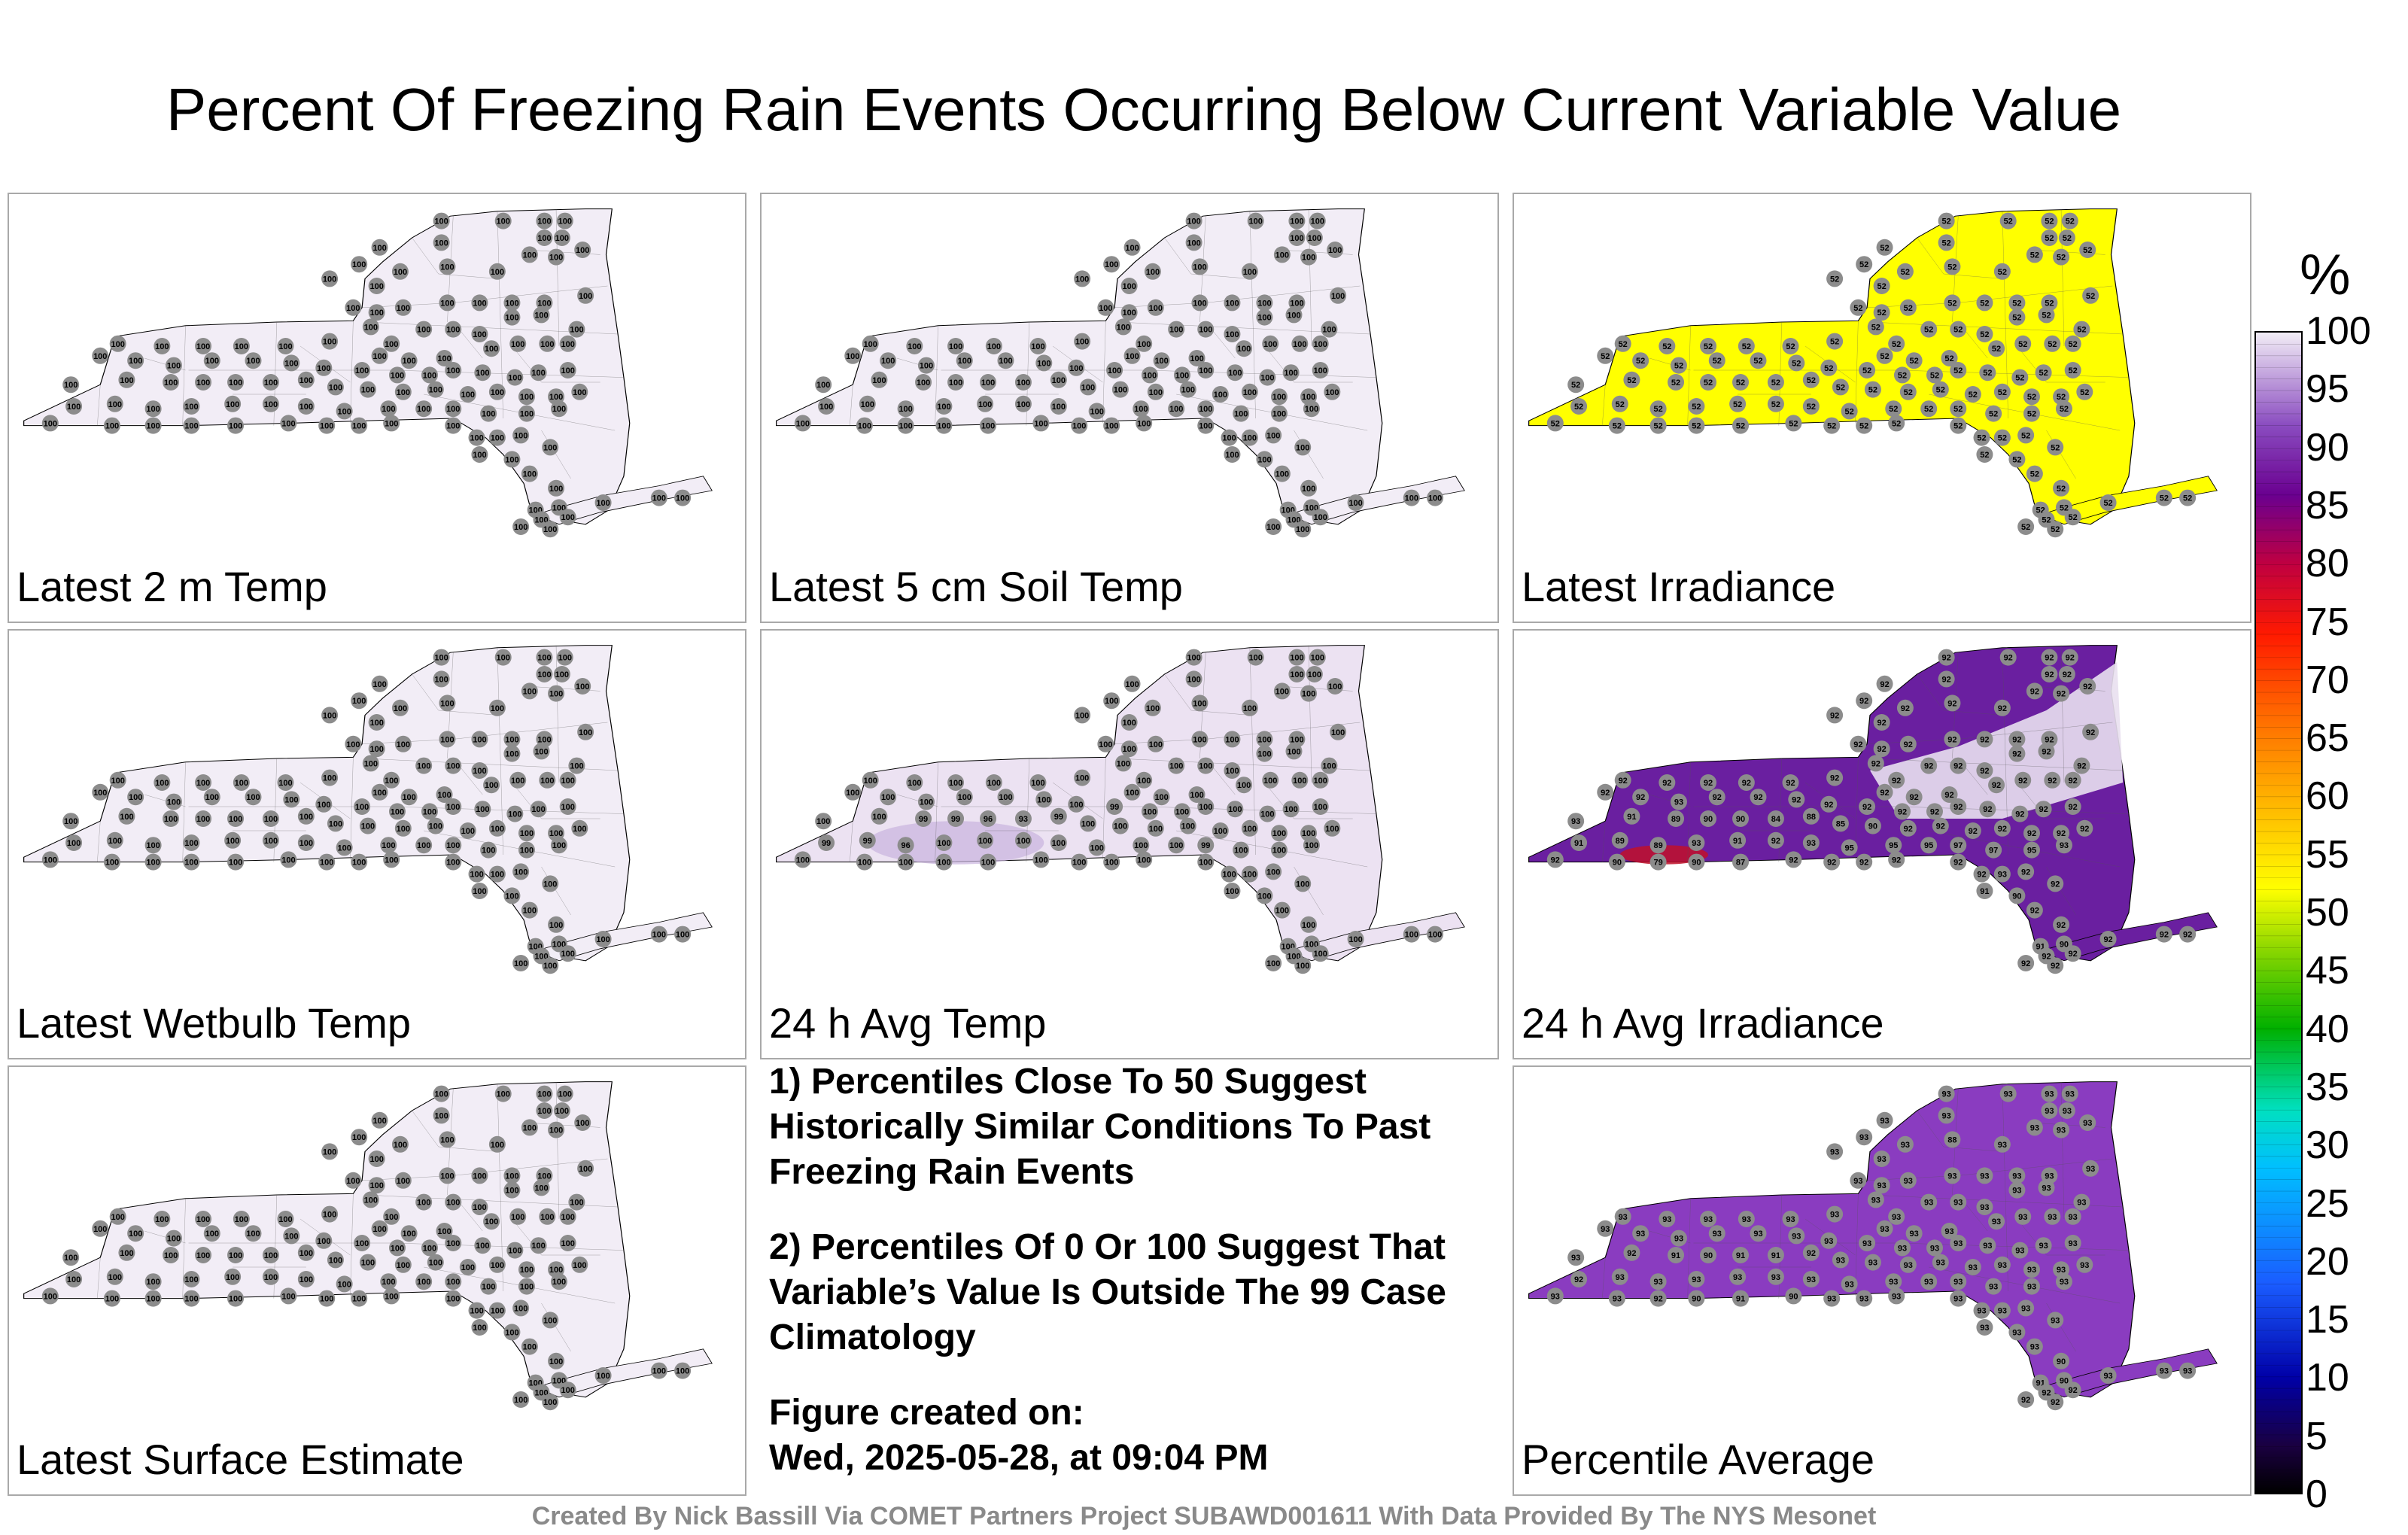 The image size is (2408, 1535). Describe the element at coordinates (926, 1413) in the screenshot. I see `created-label: Figure created on:` at that location.